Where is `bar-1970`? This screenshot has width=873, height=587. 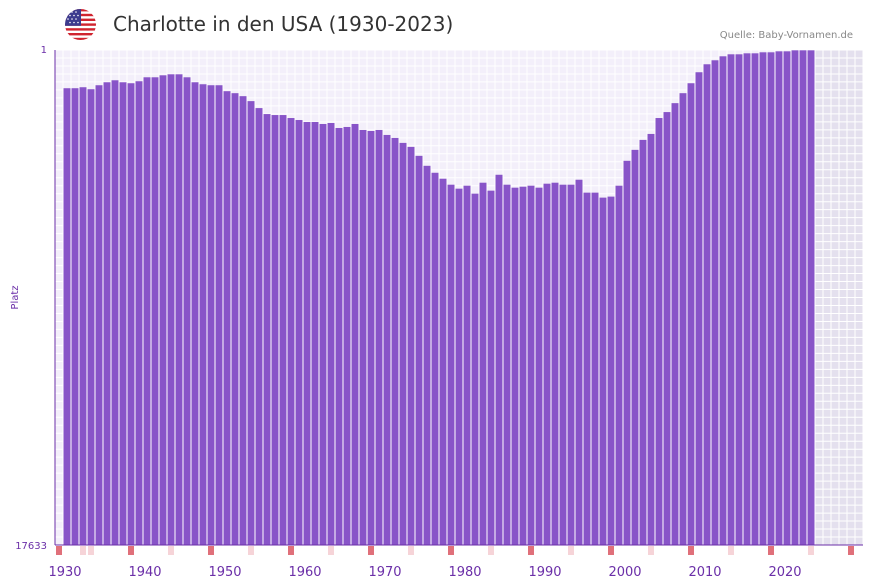
bar-1970 is located at coordinates (387, 340).